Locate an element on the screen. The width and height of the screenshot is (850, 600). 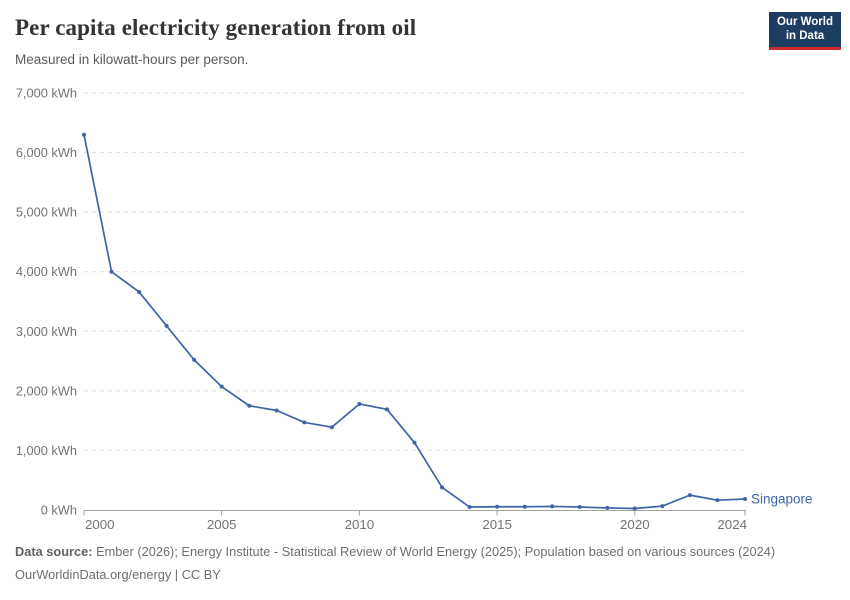
x-tick-label: 2015 is located at coordinates (497, 524).